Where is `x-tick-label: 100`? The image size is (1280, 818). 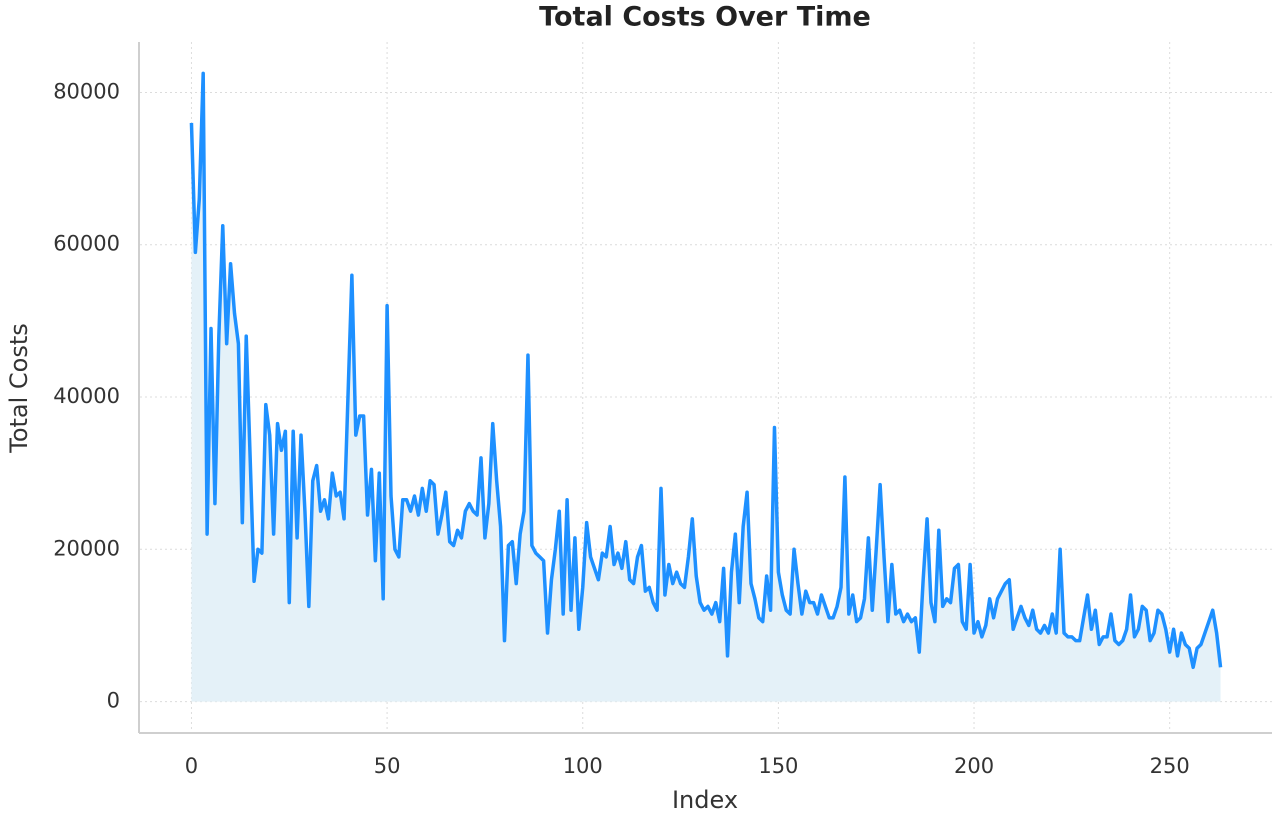 x-tick-label: 100 is located at coordinates (583, 766).